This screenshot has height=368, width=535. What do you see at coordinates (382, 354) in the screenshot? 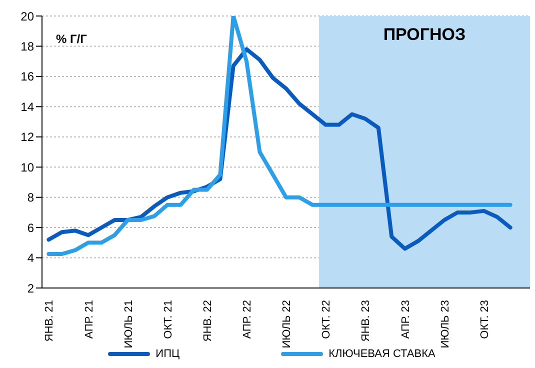
I see `legend-label: КЛЮЧЕВАЯ СТАВКА` at bounding box center [382, 354].